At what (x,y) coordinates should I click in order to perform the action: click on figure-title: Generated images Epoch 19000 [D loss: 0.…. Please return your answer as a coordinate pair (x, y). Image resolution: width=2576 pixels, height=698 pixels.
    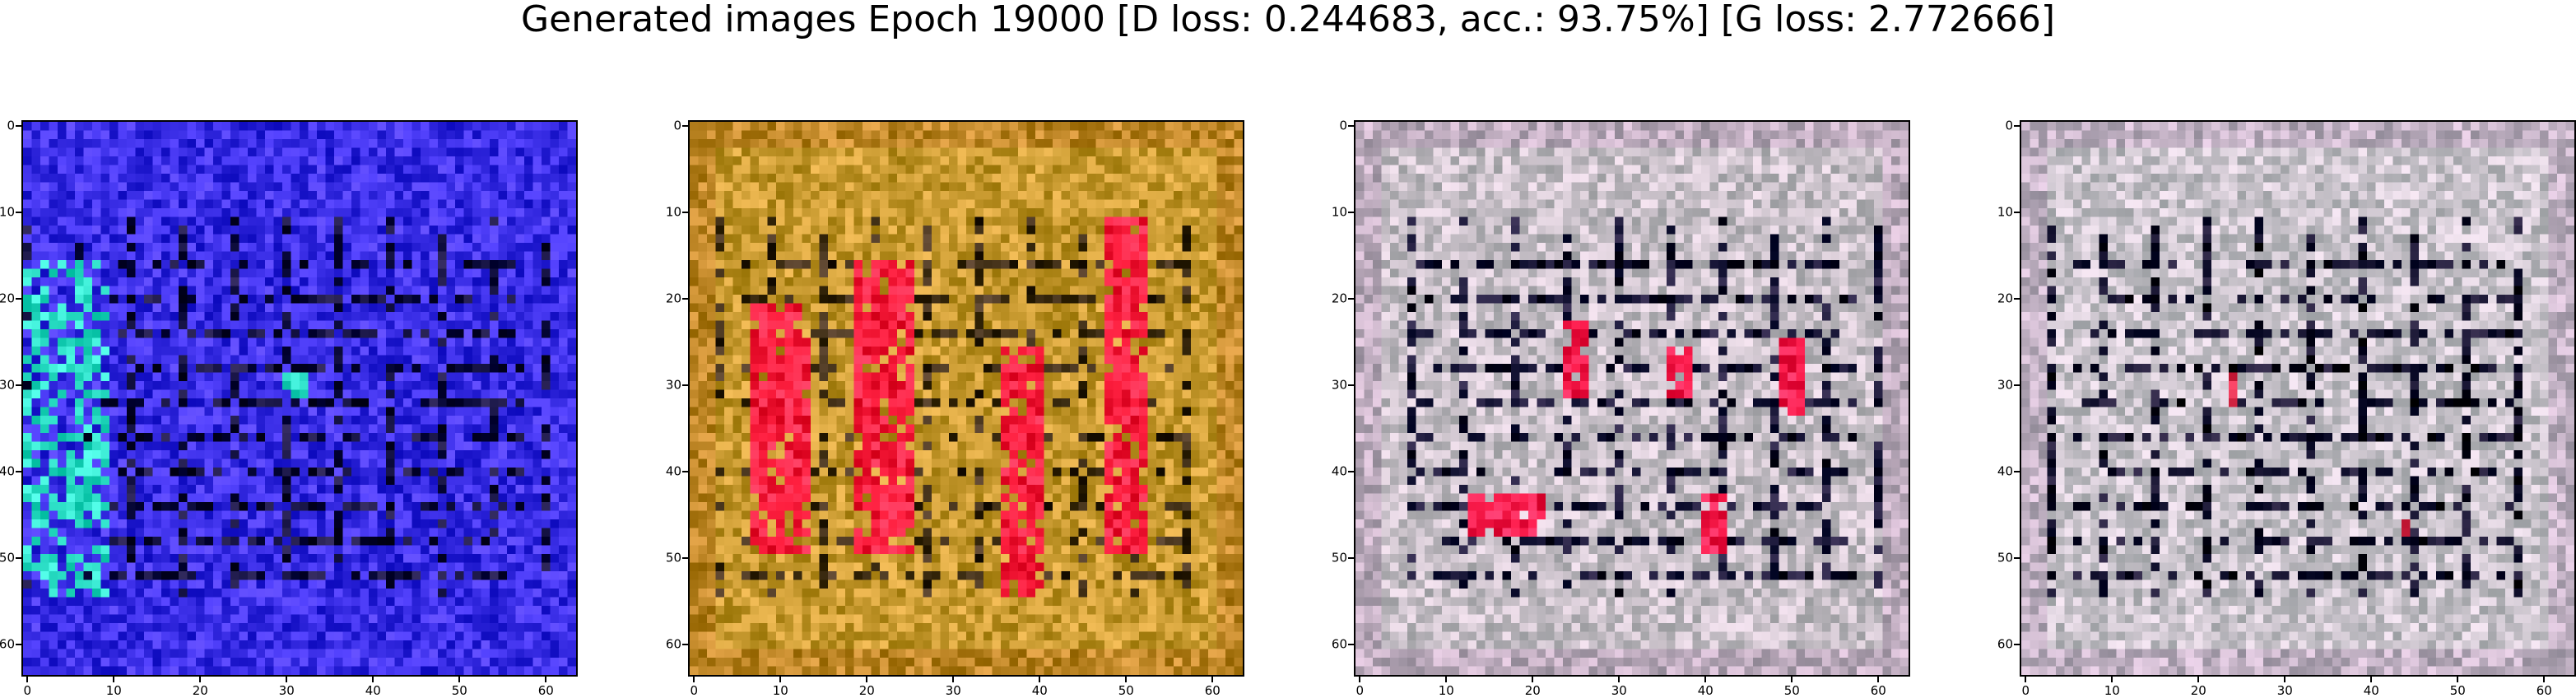
    Looking at the image, I should click on (1288, 20).